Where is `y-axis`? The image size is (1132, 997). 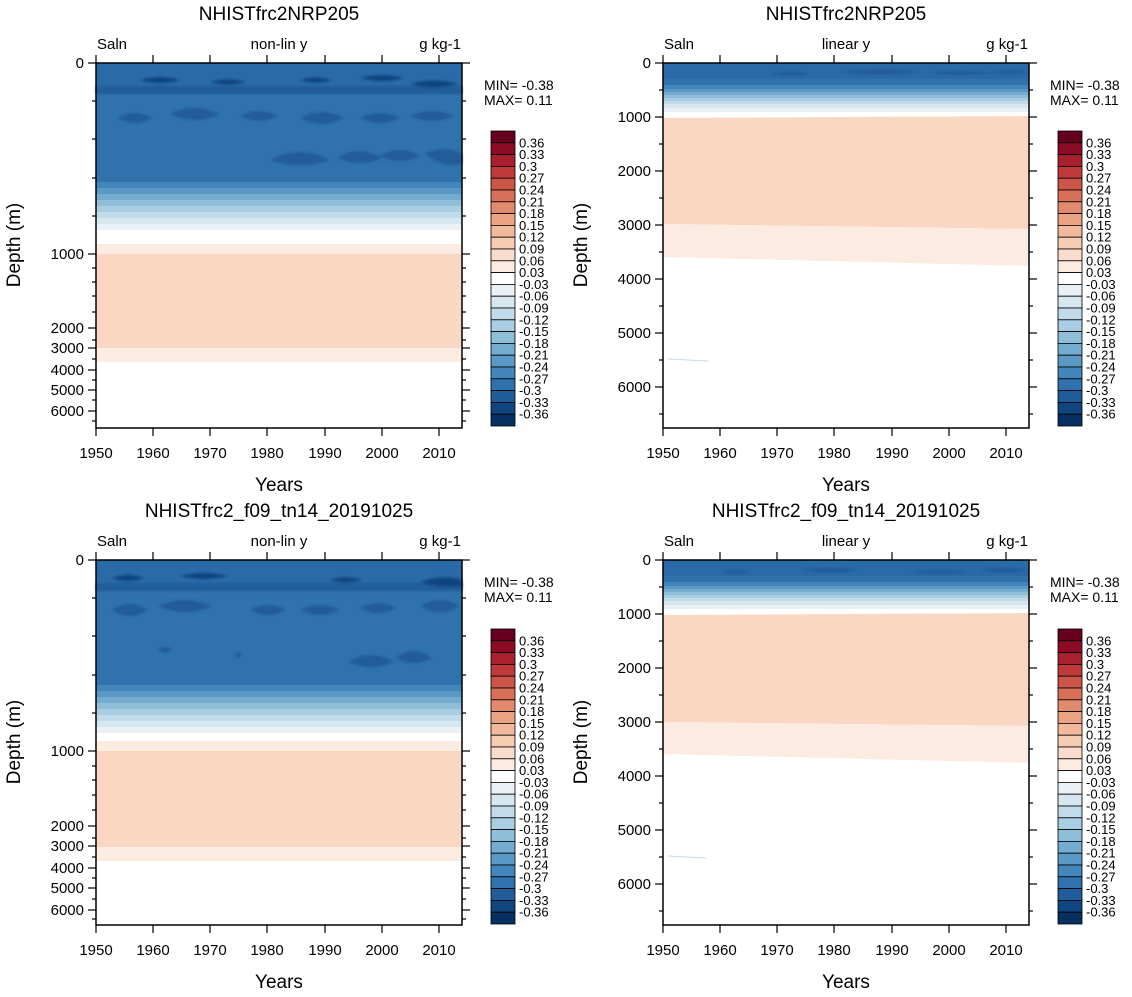
y-axis is located at coordinates (846, 735).